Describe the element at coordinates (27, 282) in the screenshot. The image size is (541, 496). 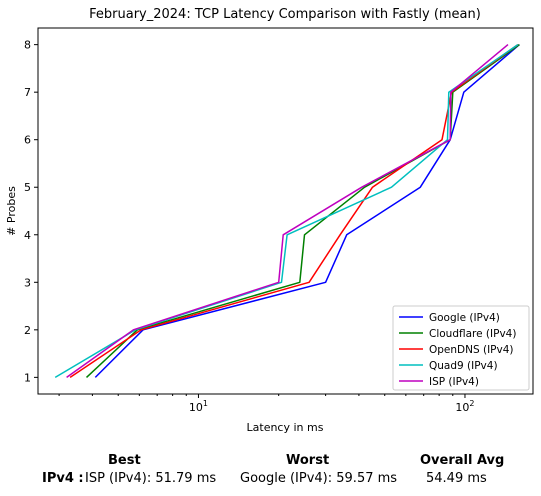
I see `y-tick-label: 3` at that location.